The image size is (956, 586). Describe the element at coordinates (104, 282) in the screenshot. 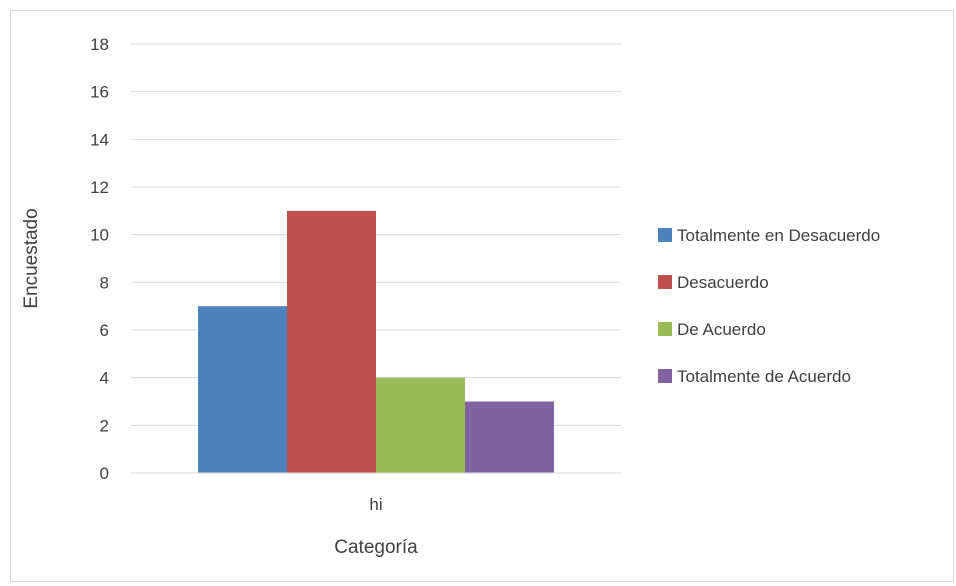

I see `y-tick-label: 8` at that location.